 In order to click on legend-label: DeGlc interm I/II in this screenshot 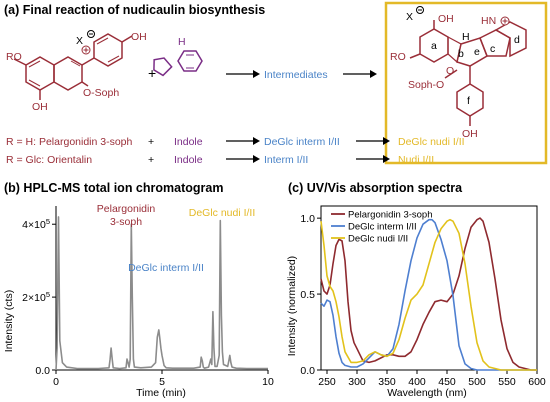, I will do `click(382, 227)`.